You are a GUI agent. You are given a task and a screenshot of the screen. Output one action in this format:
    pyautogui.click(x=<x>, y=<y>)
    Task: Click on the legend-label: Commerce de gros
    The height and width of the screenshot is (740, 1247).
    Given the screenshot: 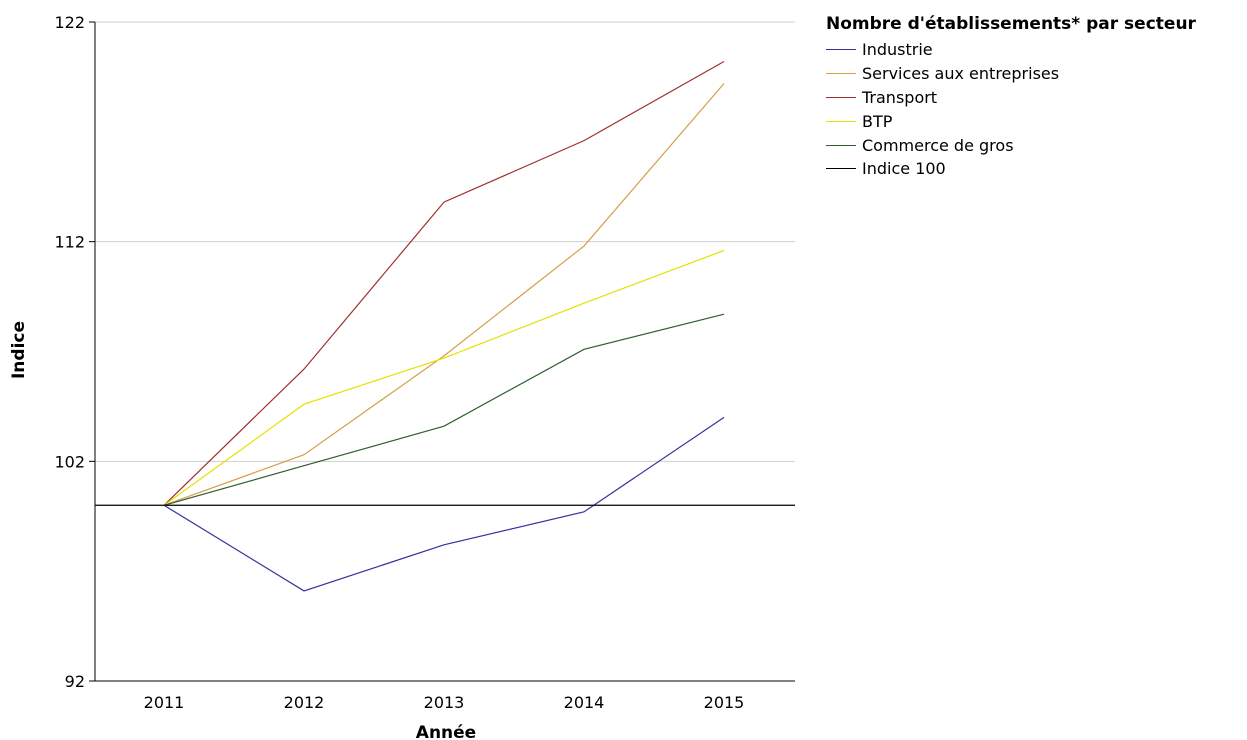 What is the action you would take?
    pyautogui.click(x=938, y=145)
    